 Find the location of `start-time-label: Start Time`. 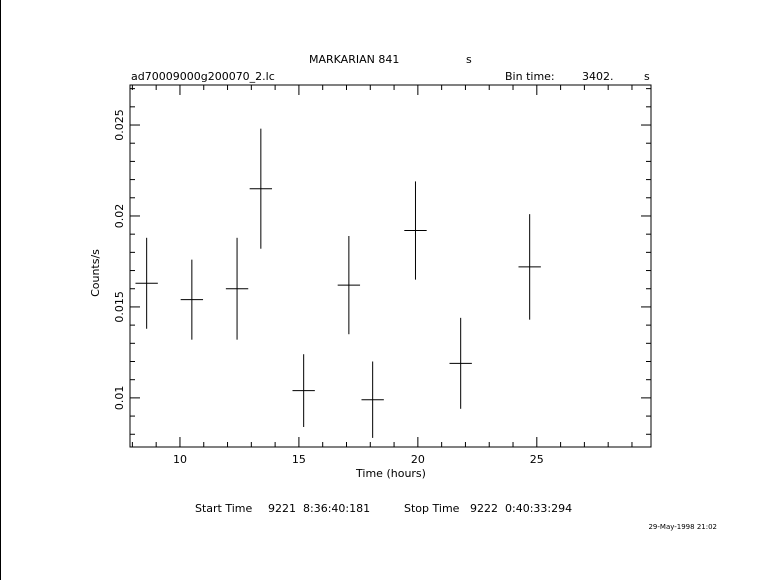

start-time-label: Start Time is located at coordinates (224, 508).